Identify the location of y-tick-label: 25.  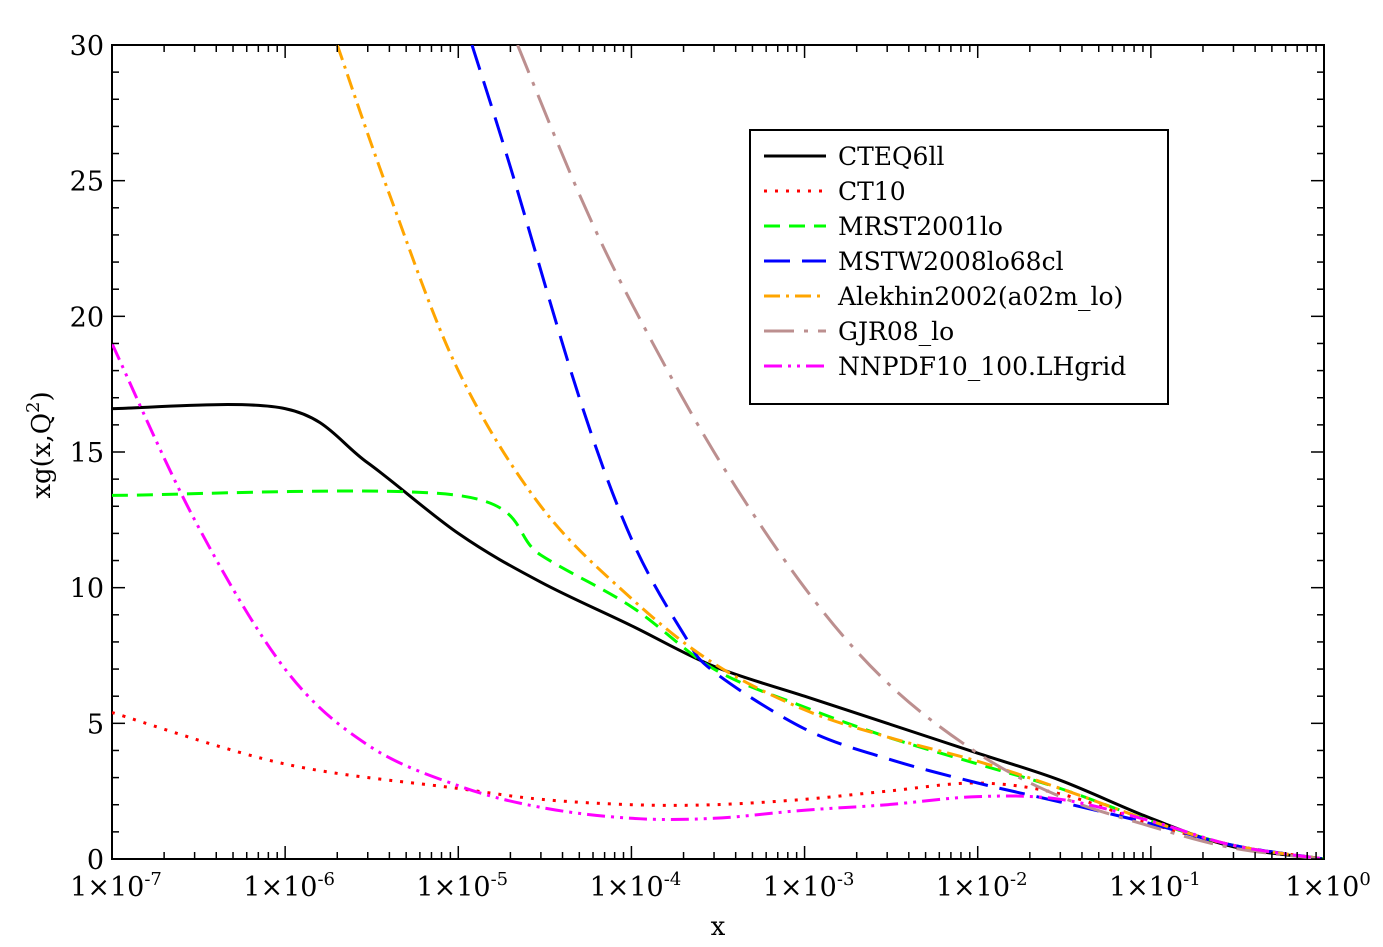
(87, 182).